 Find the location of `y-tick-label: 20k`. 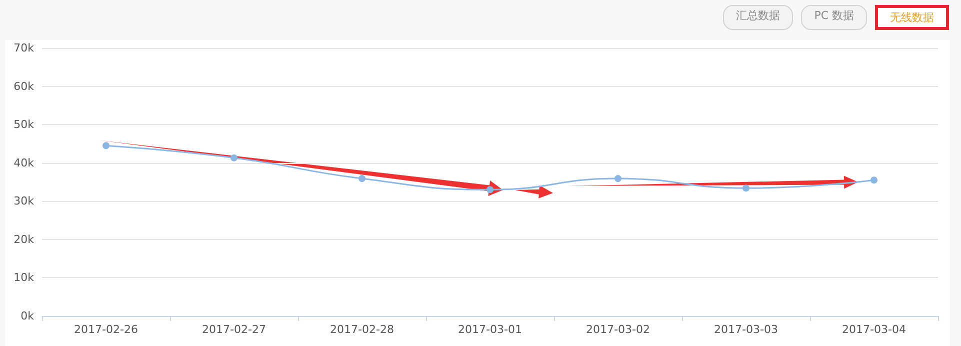

y-tick-label: 20k is located at coordinates (24, 239).